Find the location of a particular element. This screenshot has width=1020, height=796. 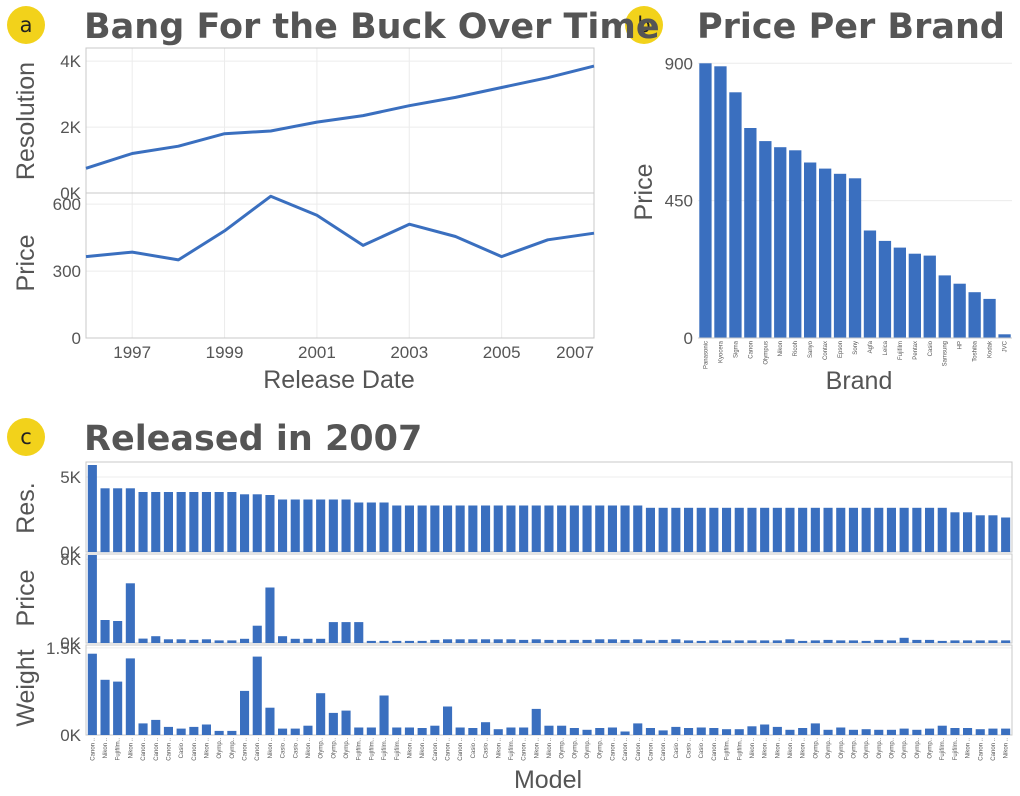

chart-a-resolution-axis-title: Resolution is located at coordinates (26, 121).